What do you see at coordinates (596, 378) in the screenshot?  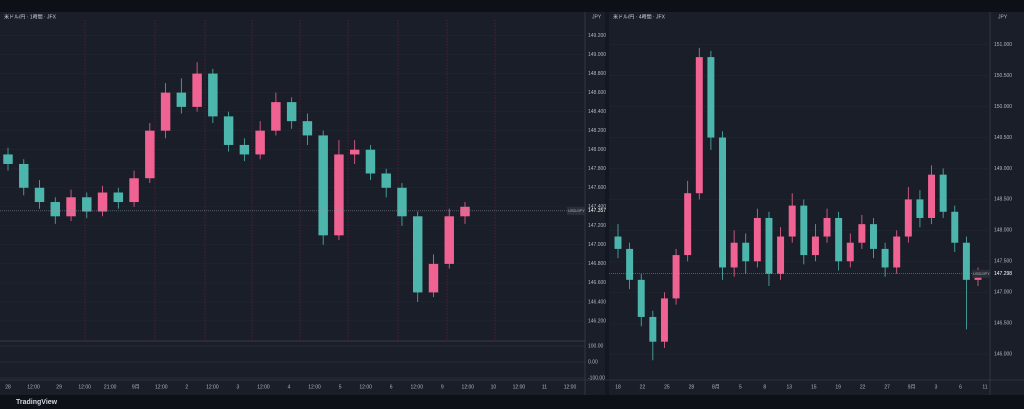 I see `oscillator-tick-label: -100.00` at bounding box center [596, 378].